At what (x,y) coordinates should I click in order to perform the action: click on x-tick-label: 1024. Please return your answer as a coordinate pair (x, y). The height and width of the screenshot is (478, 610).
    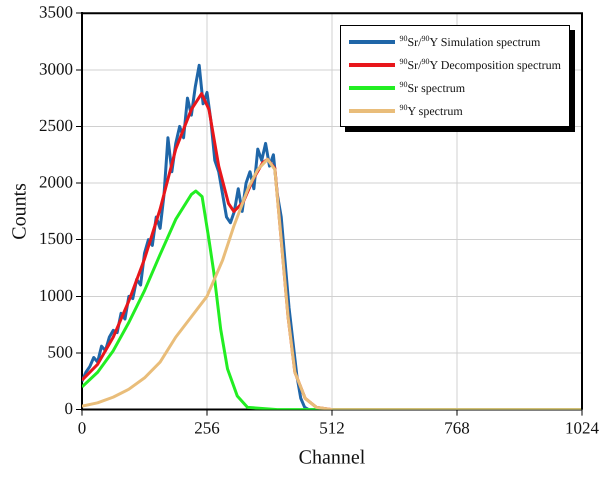
    Looking at the image, I should click on (582, 428).